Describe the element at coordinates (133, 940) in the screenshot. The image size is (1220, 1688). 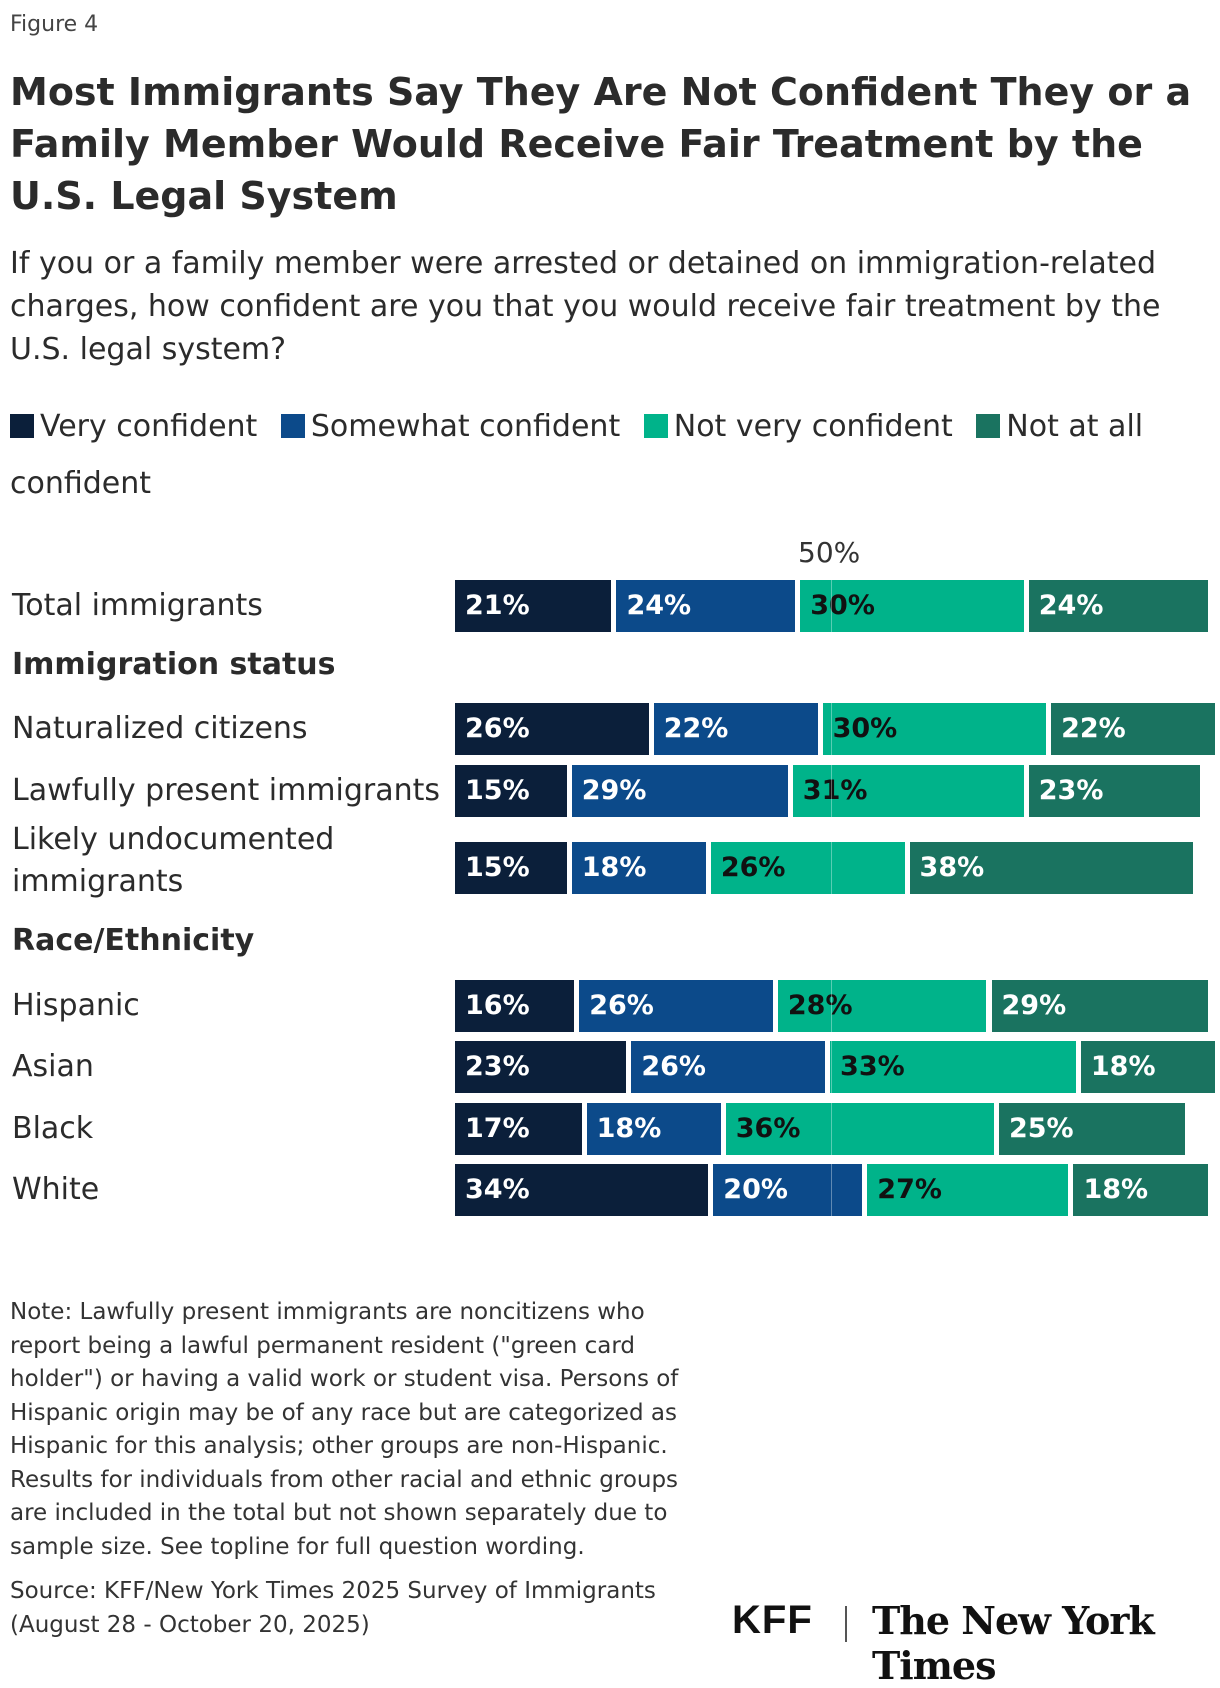
I see `section-label: Race/Ethnicity` at that location.